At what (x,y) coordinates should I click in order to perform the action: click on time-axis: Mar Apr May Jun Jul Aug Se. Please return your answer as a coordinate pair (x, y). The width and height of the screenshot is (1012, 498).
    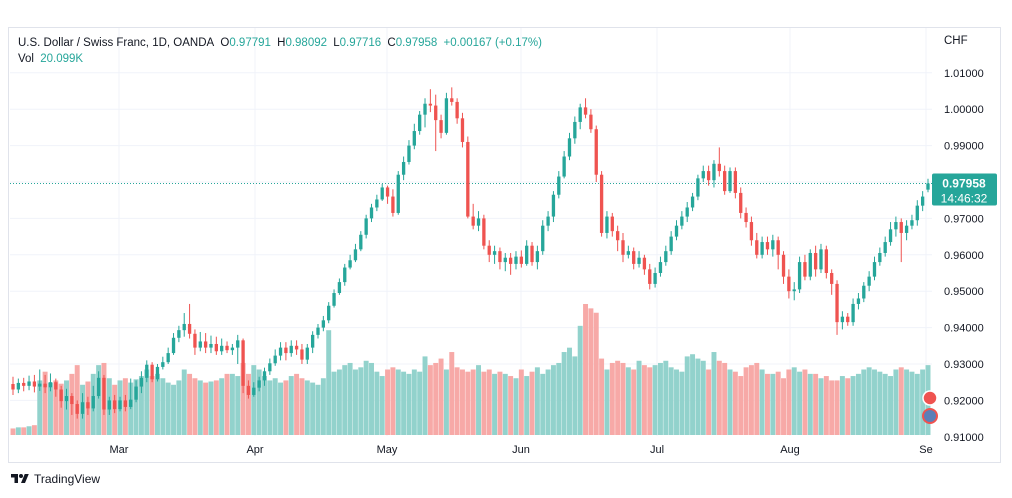
    Looking at the image, I should click on (521, 450).